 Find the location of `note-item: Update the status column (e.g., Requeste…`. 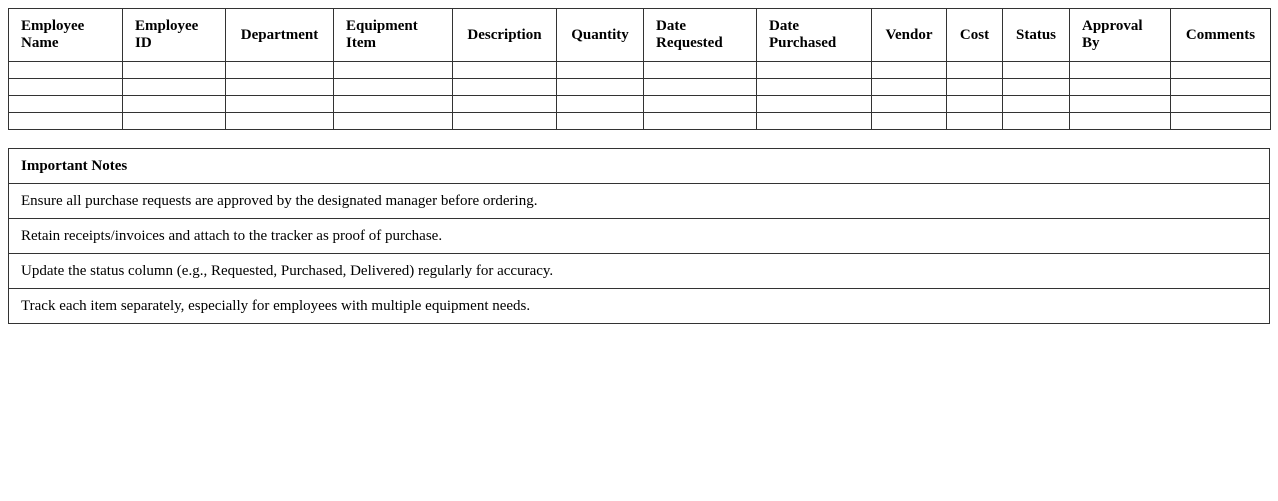

note-item: Update the status column (e.g., Requeste… is located at coordinates (639, 271).